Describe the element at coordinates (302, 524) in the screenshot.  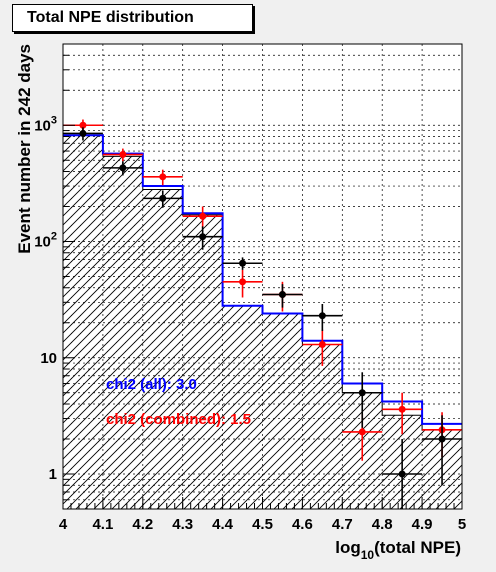
I see `x-tick-label: 4.6` at that location.